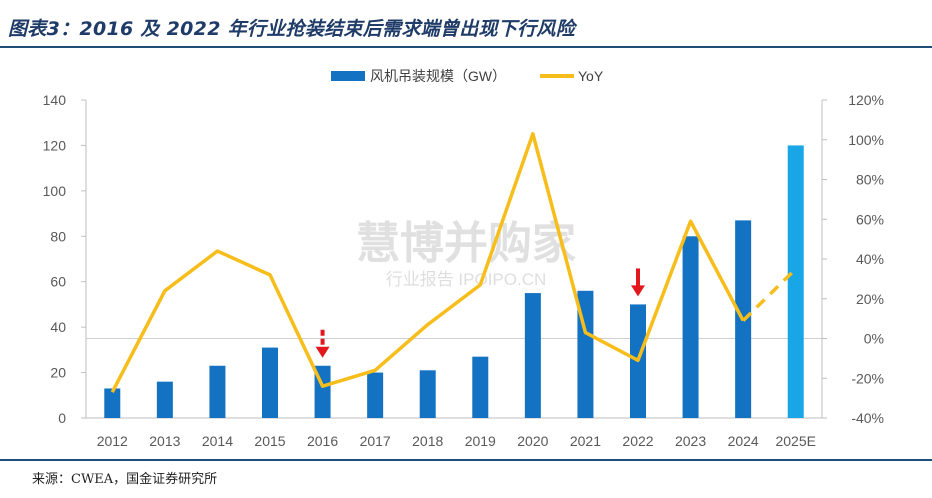 The image size is (932, 498). I want to click on yoy-line-forecast, so click(769, 294).